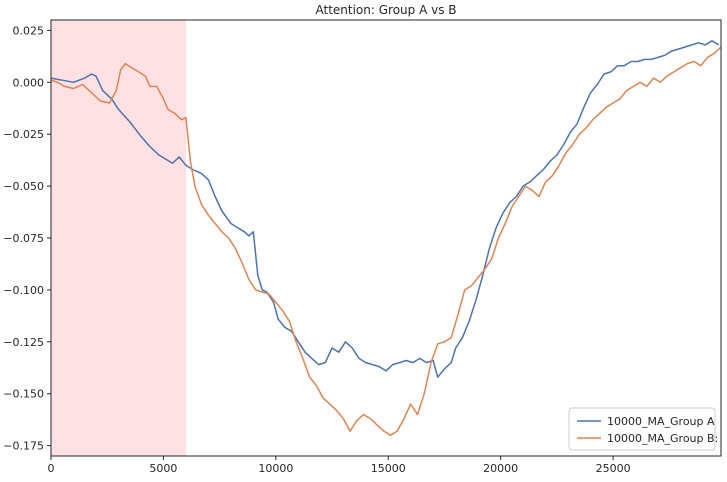 Image resolution: width=727 pixels, height=482 pixels. Describe the element at coordinates (29, 30) in the screenshot. I see `y-tick-label: 0.025` at that location.